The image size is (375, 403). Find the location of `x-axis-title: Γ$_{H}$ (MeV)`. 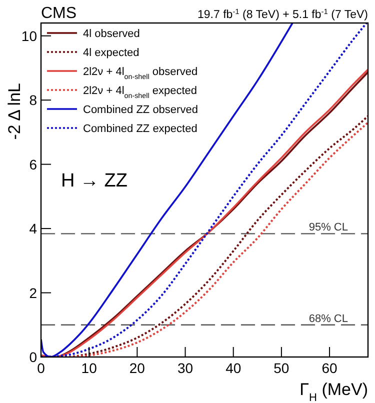

x-axis-title: Γ$_{H}$ (MeV) is located at coordinates (334, 391).